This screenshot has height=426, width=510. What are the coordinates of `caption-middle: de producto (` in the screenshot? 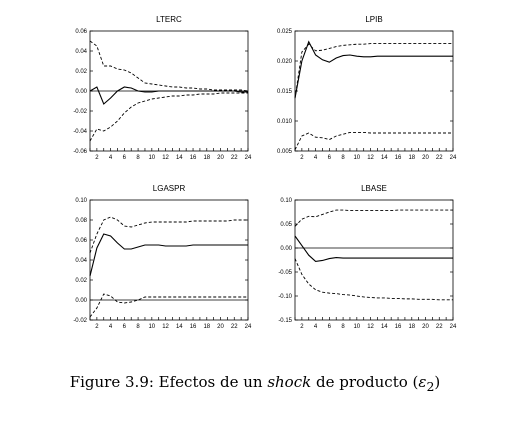 It's located at (365, 382).